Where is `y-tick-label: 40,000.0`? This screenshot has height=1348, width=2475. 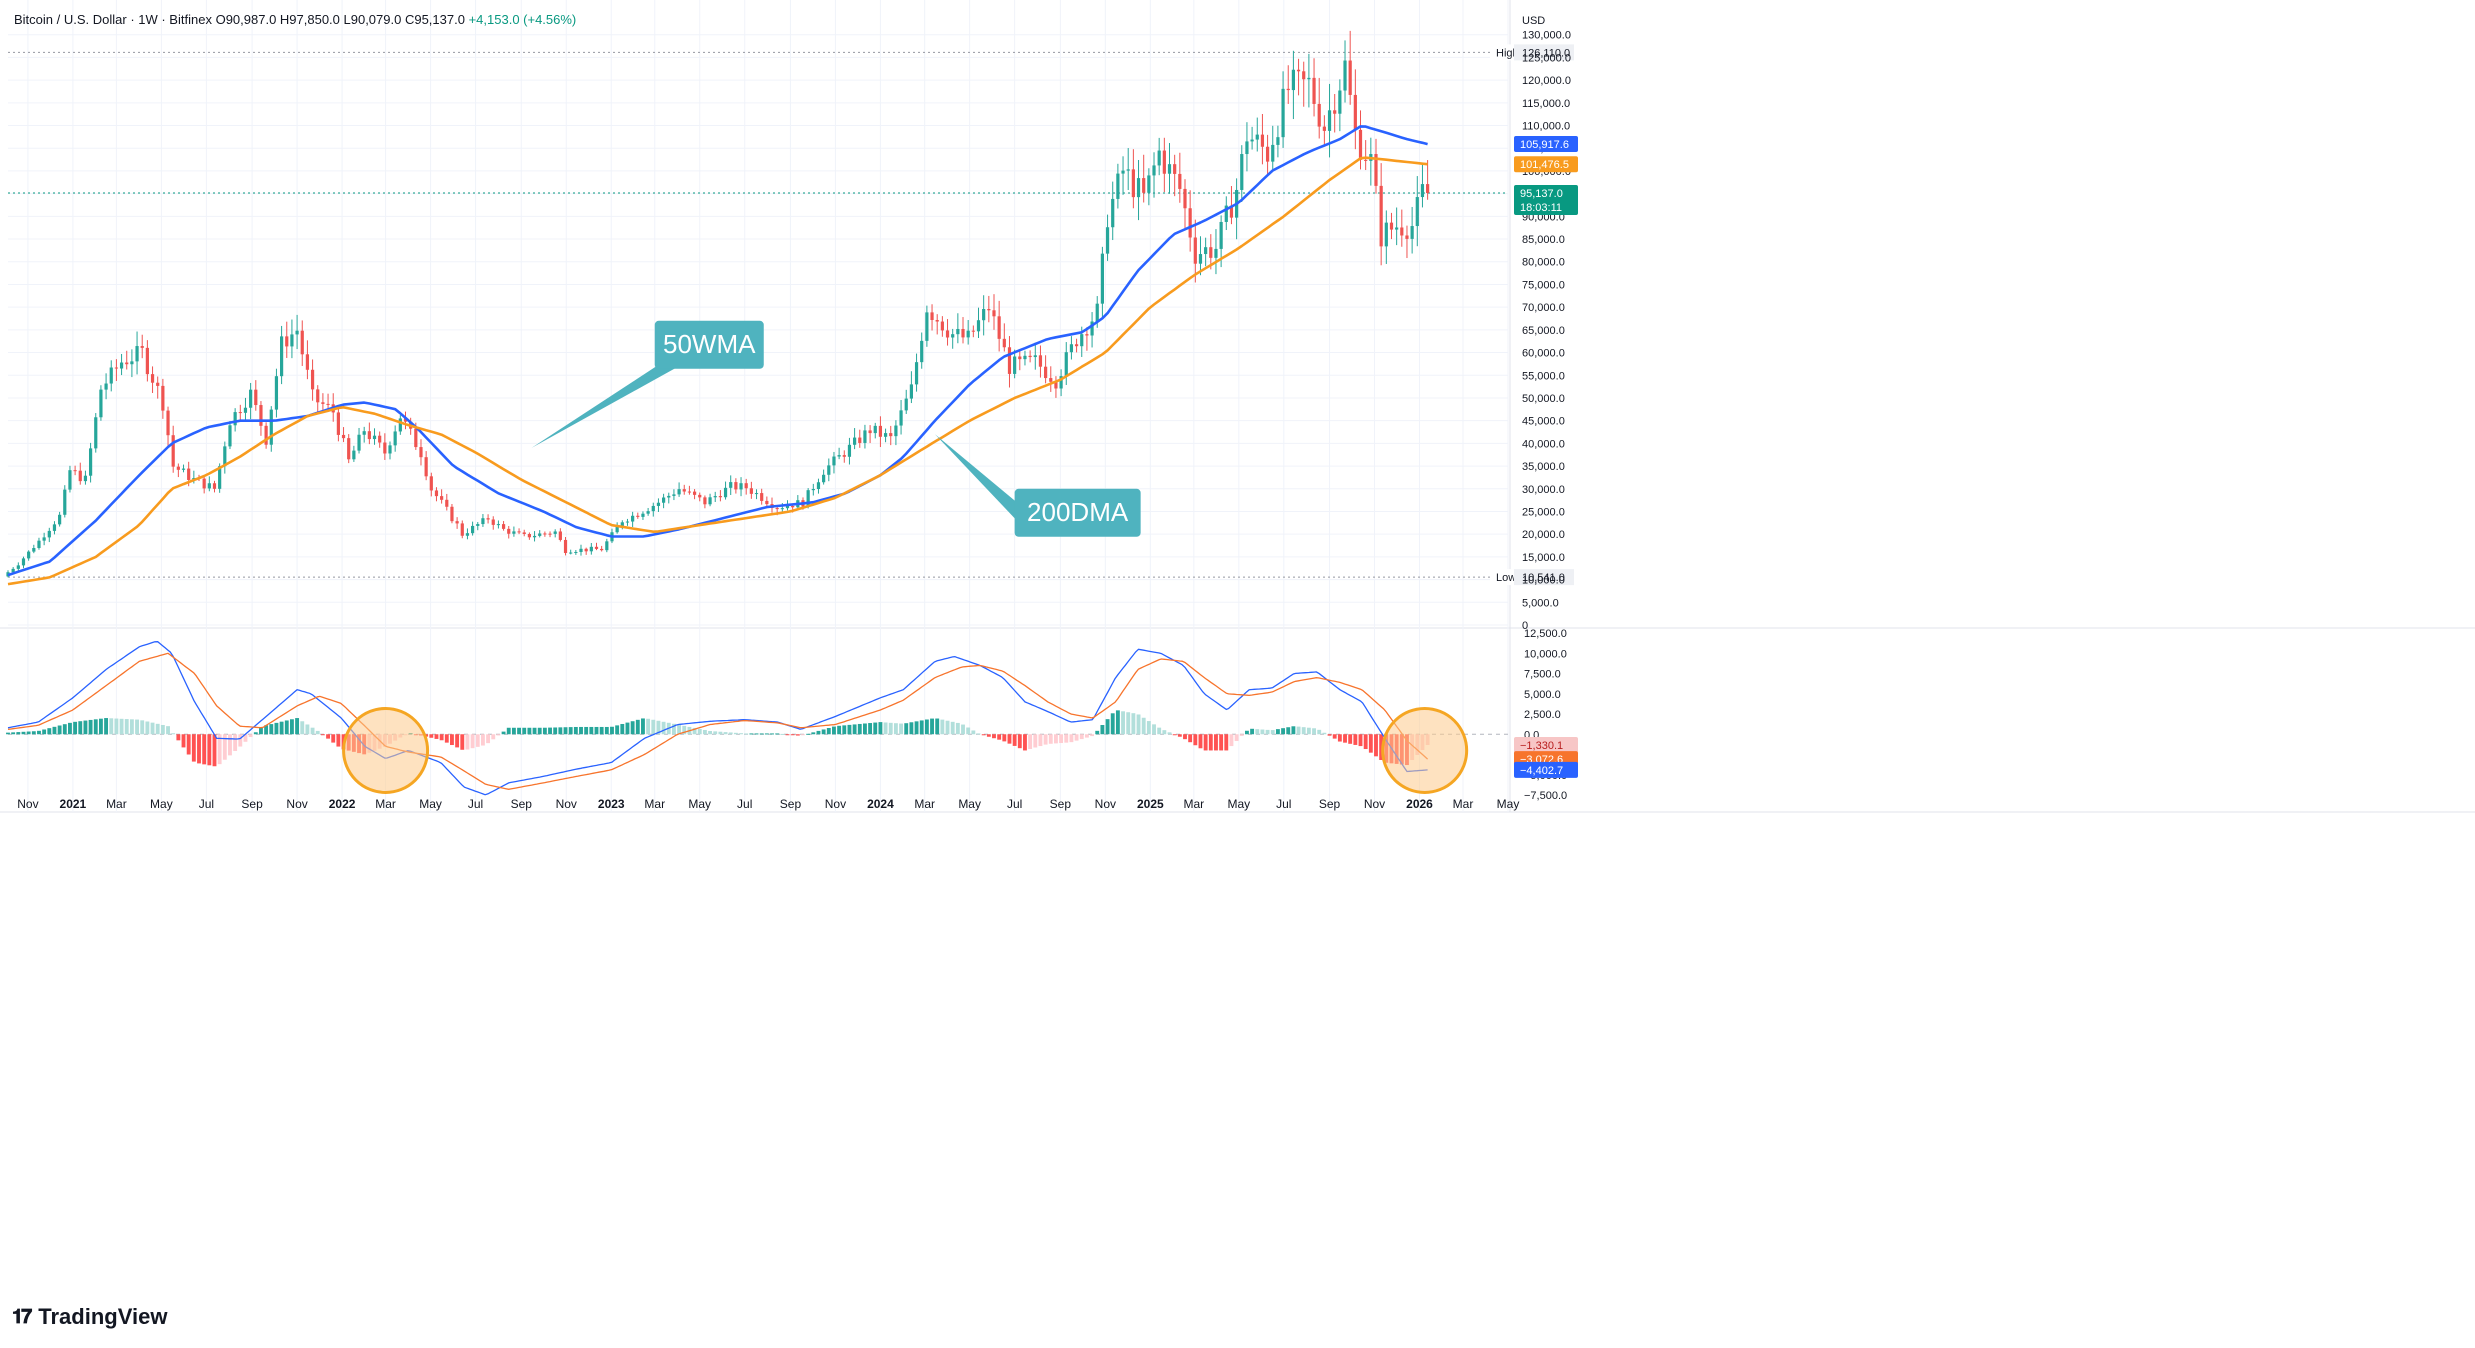
y-tick-label: 40,000.0 is located at coordinates (1543, 444).